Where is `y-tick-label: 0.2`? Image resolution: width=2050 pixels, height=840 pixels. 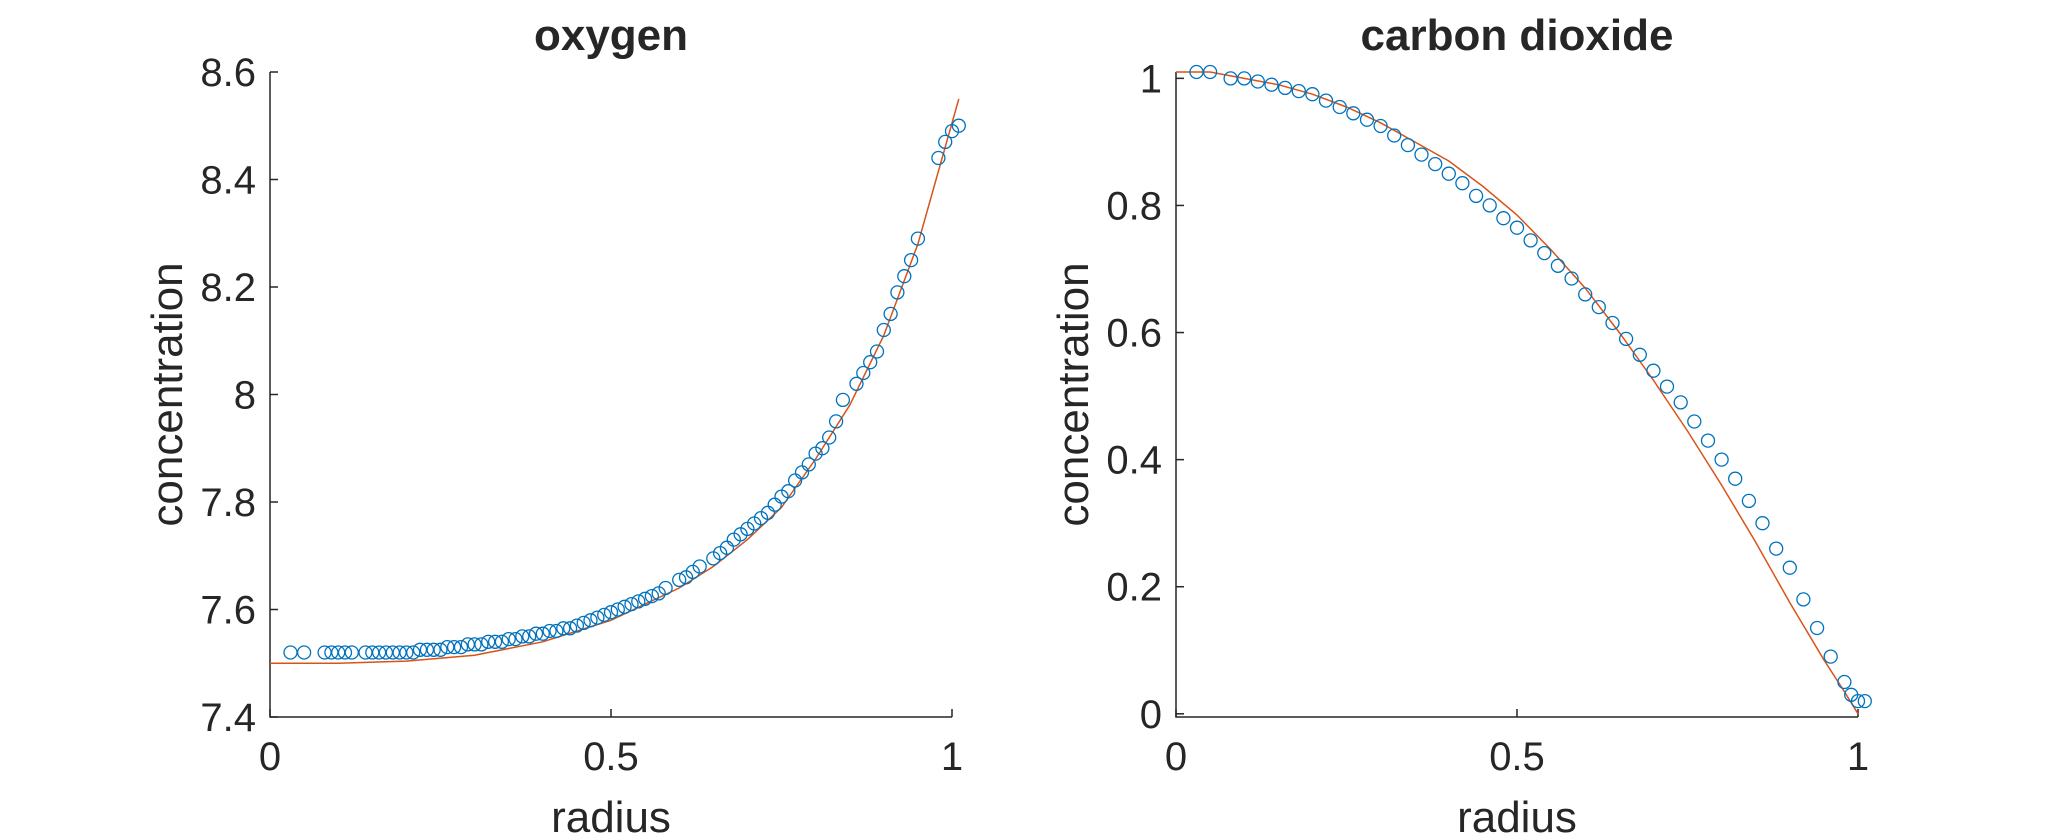 y-tick-label: 0.2 is located at coordinates (1134, 588).